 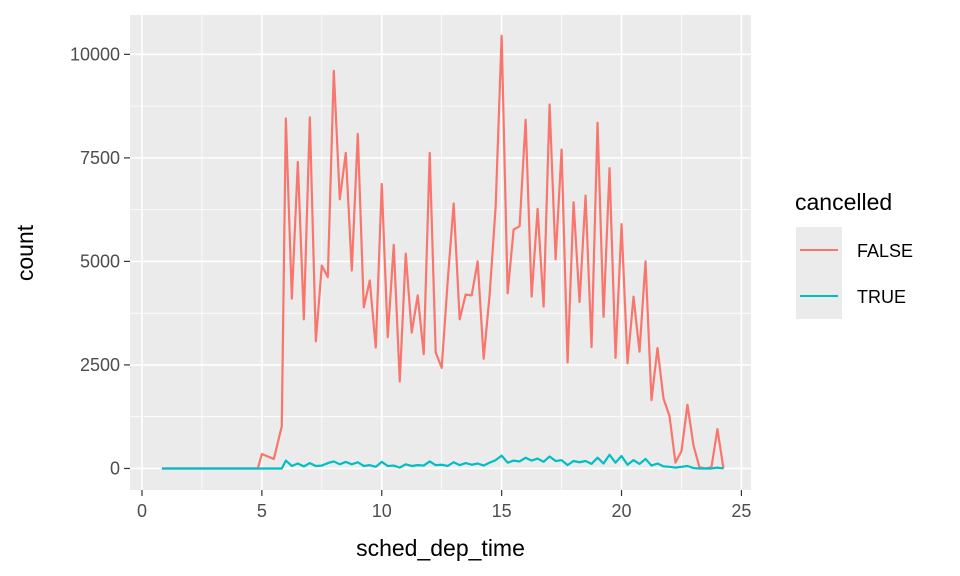 What do you see at coordinates (25, 252) in the screenshot?
I see `y-axis-title: count` at bounding box center [25, 252].